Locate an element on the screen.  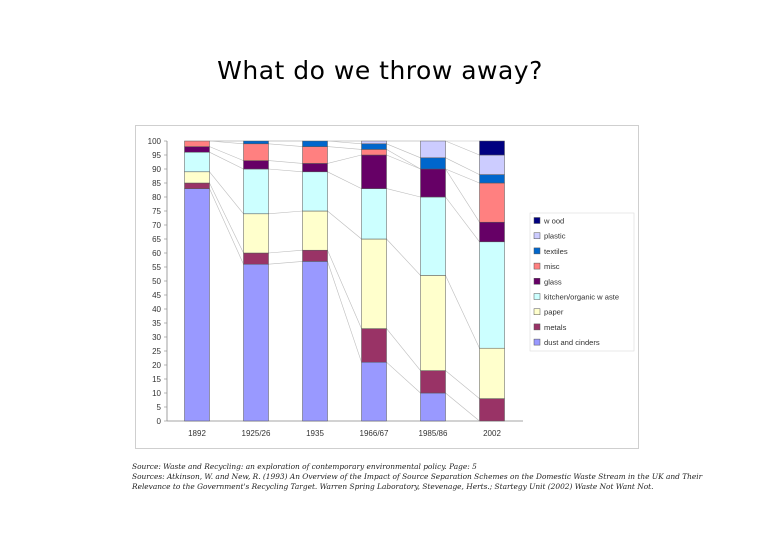
y-tick-label: 50 is located at coordinates (156, 281).